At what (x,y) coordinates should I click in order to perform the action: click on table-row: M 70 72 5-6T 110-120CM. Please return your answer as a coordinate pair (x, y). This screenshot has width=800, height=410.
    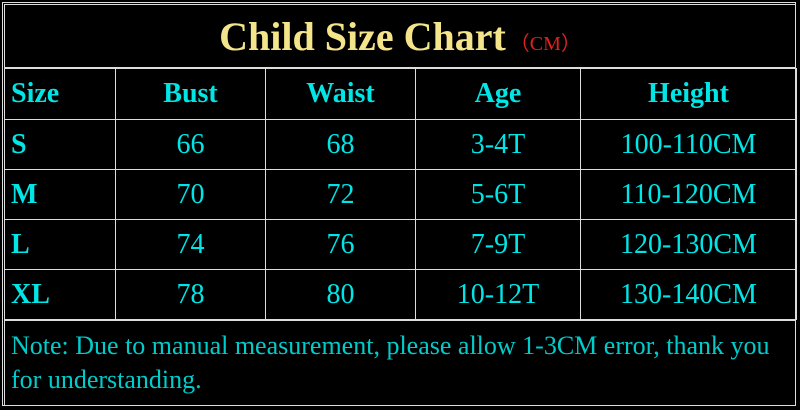
    Looking at the image, I should click on (400, 194).